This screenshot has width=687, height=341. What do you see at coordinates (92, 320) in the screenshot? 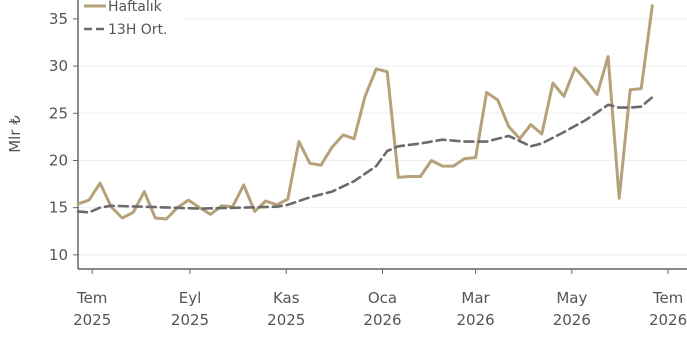
I see `x-tick-label-year-0: 2025` at bounding box center [92, 320].